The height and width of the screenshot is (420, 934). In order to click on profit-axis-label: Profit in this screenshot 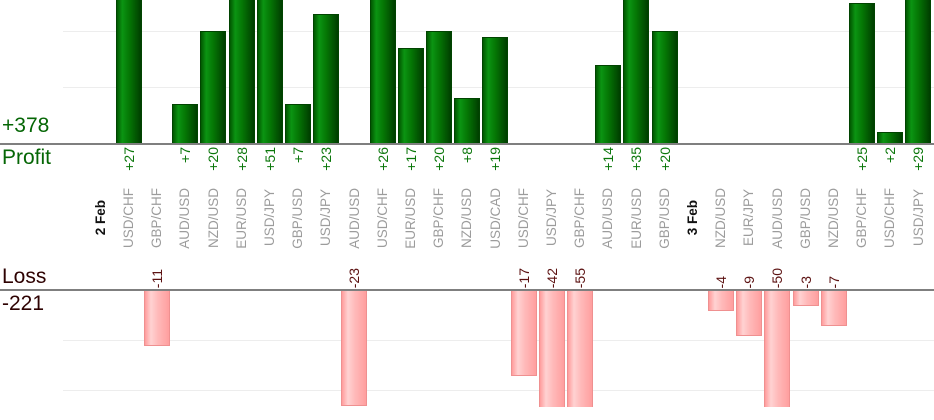, I will do `click(27, 157)`.